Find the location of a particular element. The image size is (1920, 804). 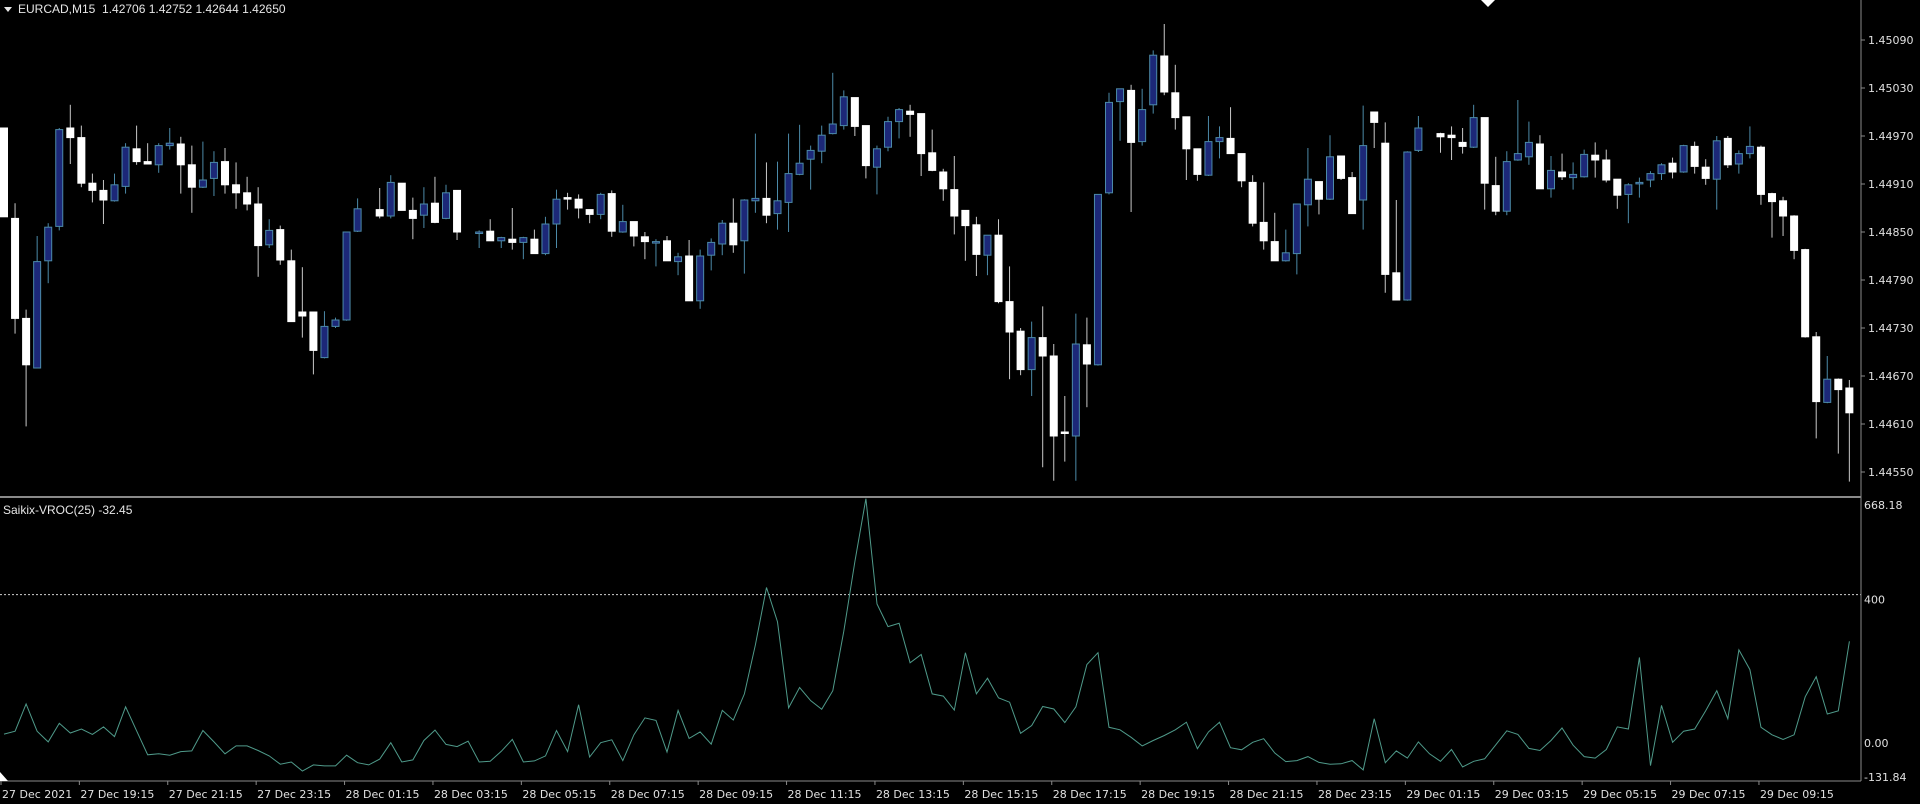

time-tick-label: 27 Dec 19:15 is located at coordinates (117, 794).